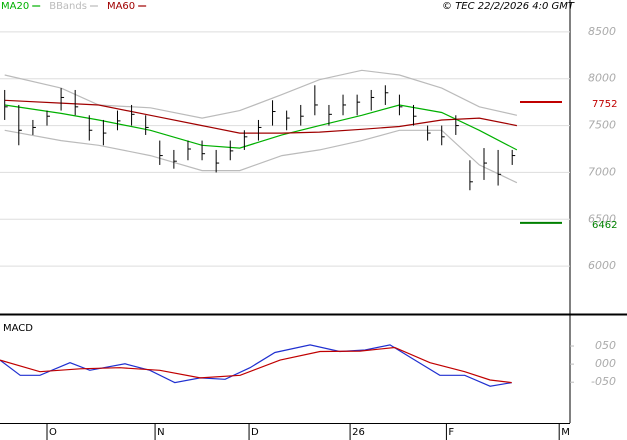  What do you see at coordinates (602, 125) in the screenshot?
I see `y-tick-label: 7500` at bounding box center [602, 125].